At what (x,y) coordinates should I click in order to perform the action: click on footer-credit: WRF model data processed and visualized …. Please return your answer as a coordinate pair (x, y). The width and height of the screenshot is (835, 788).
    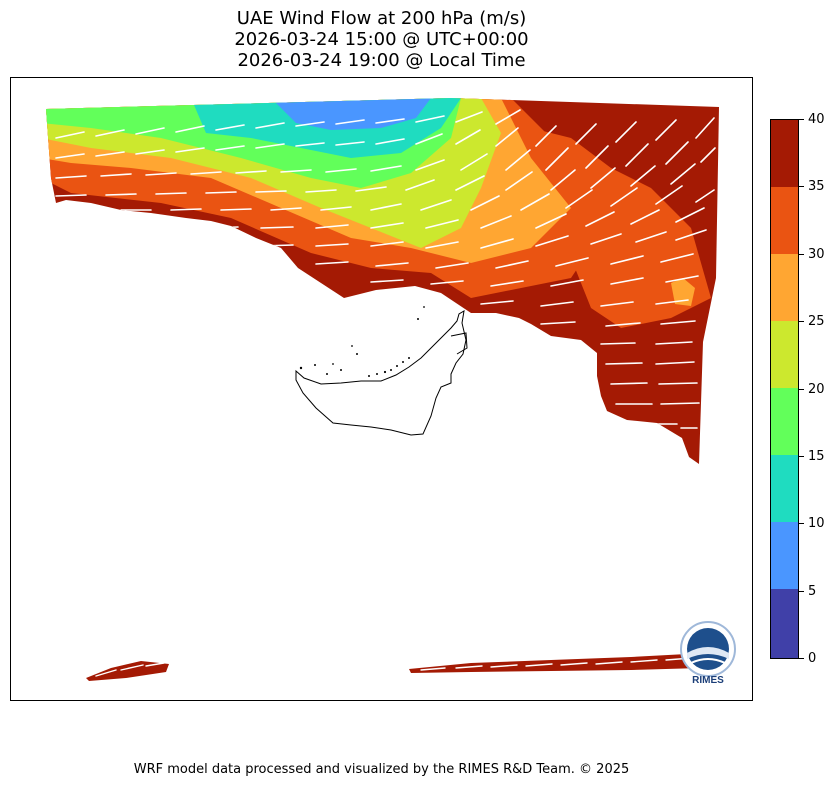
    Looking at the image, I should click on (381, 769).